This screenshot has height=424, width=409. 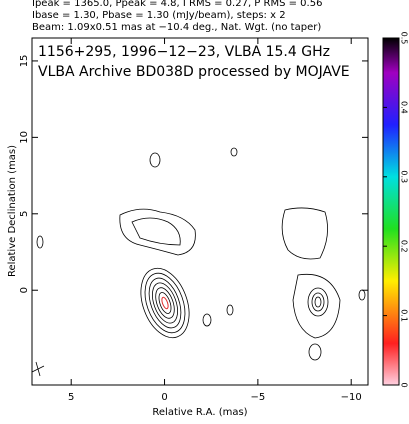 I want to click on colorbar-tick-label: 0, so click(x=404, y=384).